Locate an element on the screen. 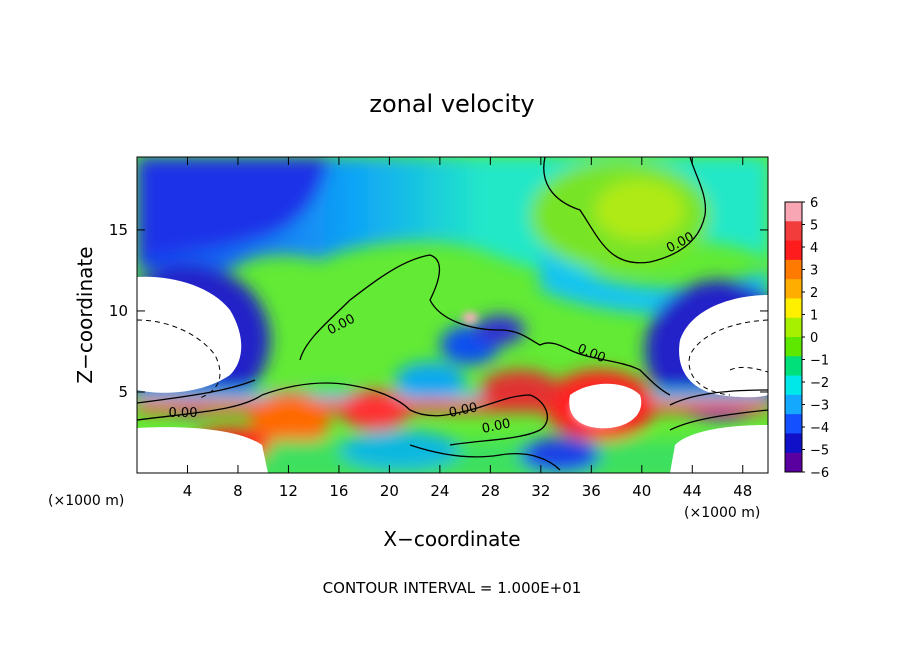 The height and width of the screenshot is (654, 904). z-unit-label: (×1000 m) is located at coordinates (86, 501).